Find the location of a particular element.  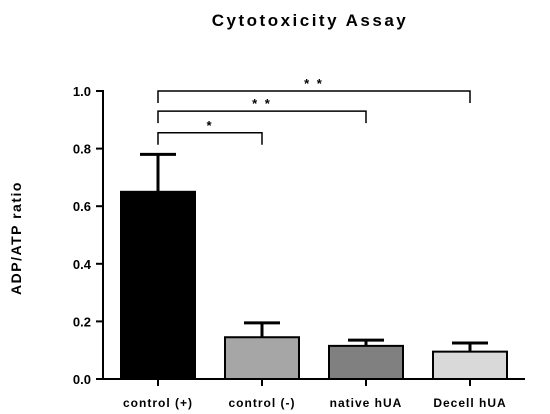

significance-label: * is located at coordinates (209, 125).